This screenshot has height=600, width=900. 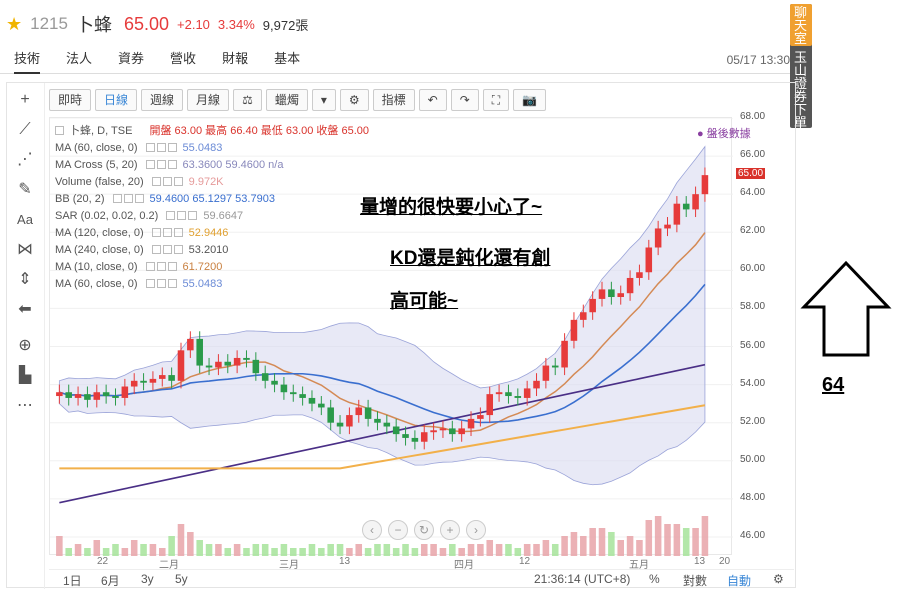 What do you see at coordinates (695, 581) in the screenshot?
I see `log-toggle: 對數` at bounding box center [695, 581].